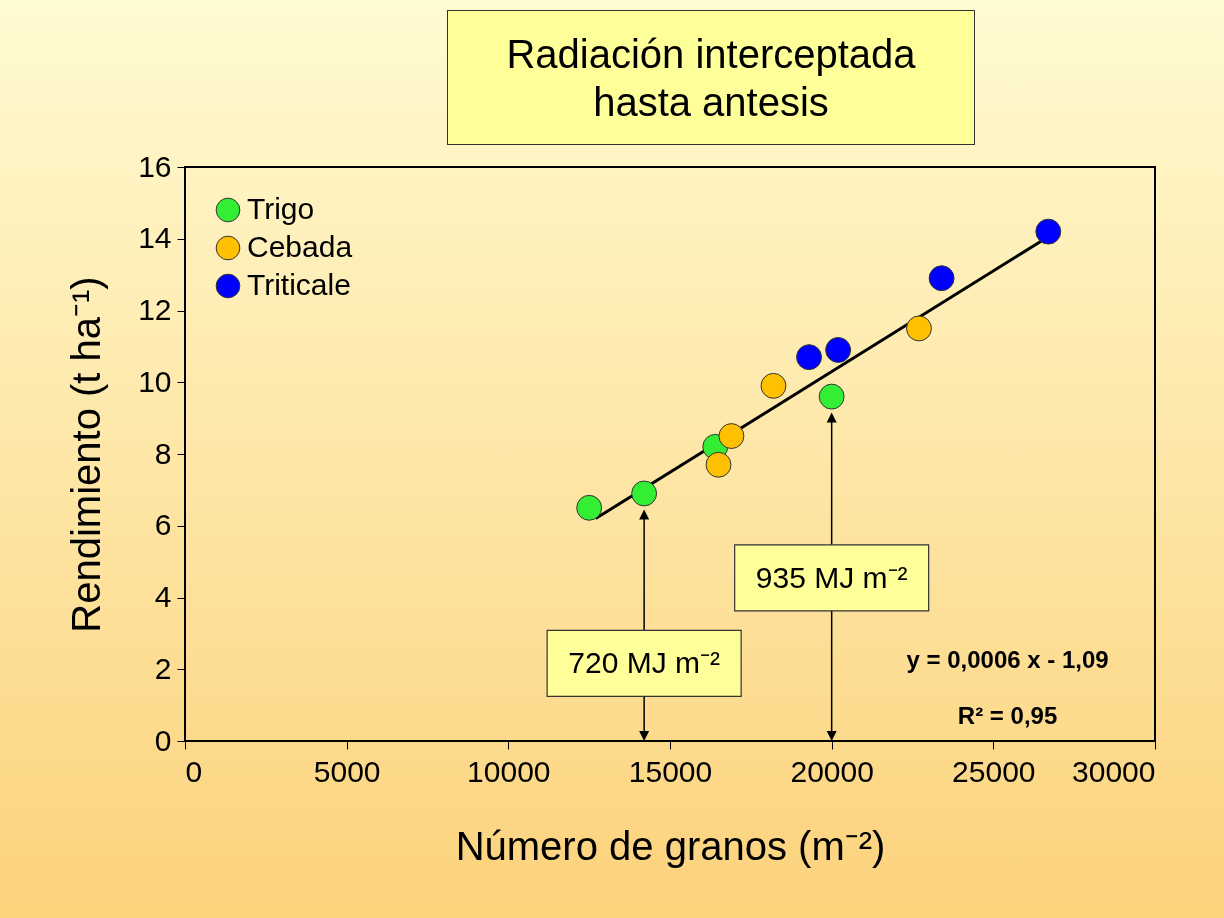 Image resolution: width=1224 pixels, height=918 pixels. What do you see at coordinates (281, 208) in the screenshot?
I see `legend-label: Trigo` at bounding box center [281, 208].